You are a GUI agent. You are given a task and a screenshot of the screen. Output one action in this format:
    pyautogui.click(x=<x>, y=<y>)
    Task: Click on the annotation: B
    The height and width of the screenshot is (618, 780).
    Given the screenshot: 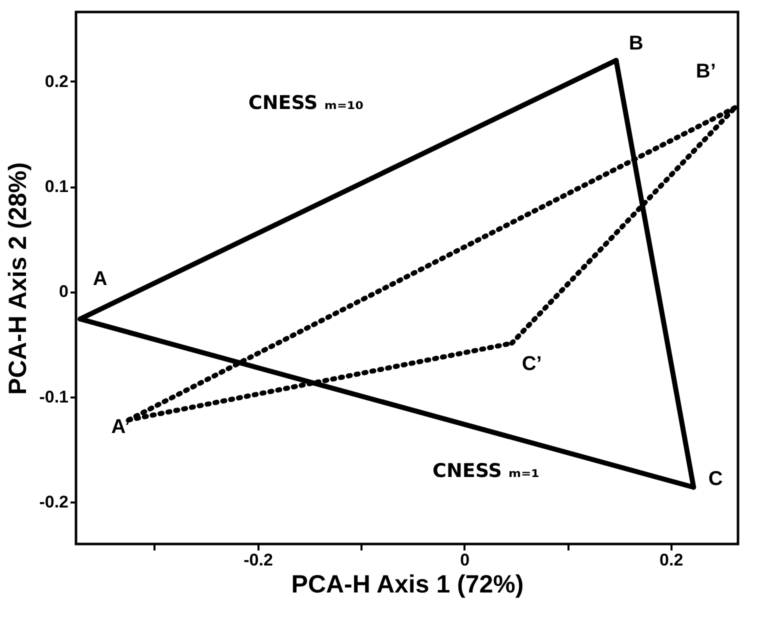 What is the action you would take?
    pyautogui.click(x=636, y=43)
    